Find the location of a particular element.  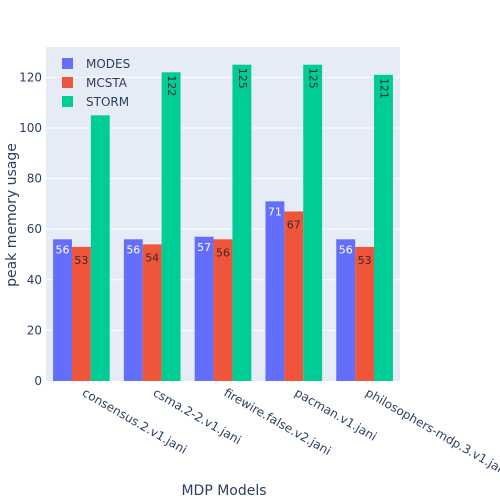

data-label-storm-2: 125 is located at coordinates (242, 78).